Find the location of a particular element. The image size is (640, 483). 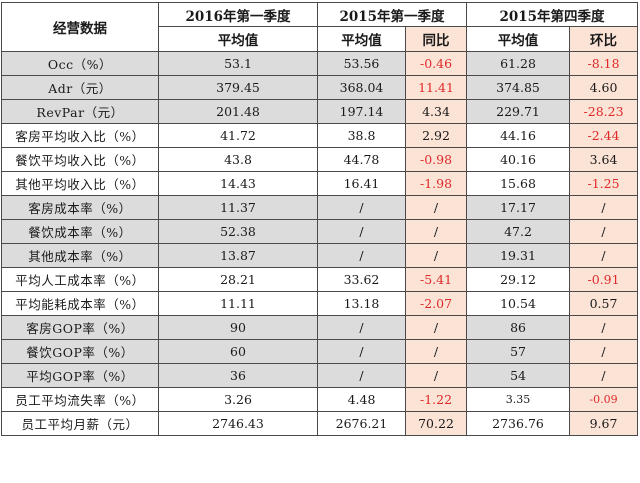

cell-2015q4-avg: 2736.76 is located at coordinates (518, 423).